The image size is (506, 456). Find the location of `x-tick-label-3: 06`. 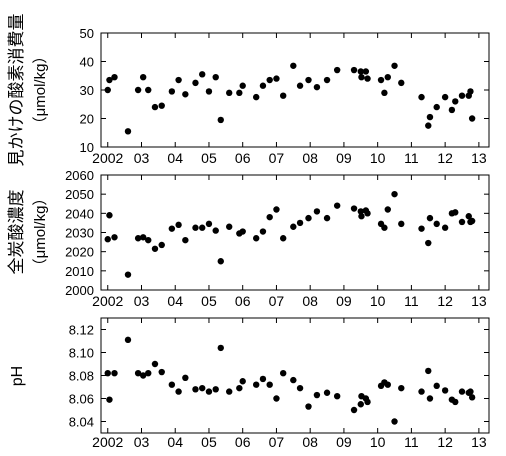

x-tick-label-3: 06 is located at coordinates (243, 442).